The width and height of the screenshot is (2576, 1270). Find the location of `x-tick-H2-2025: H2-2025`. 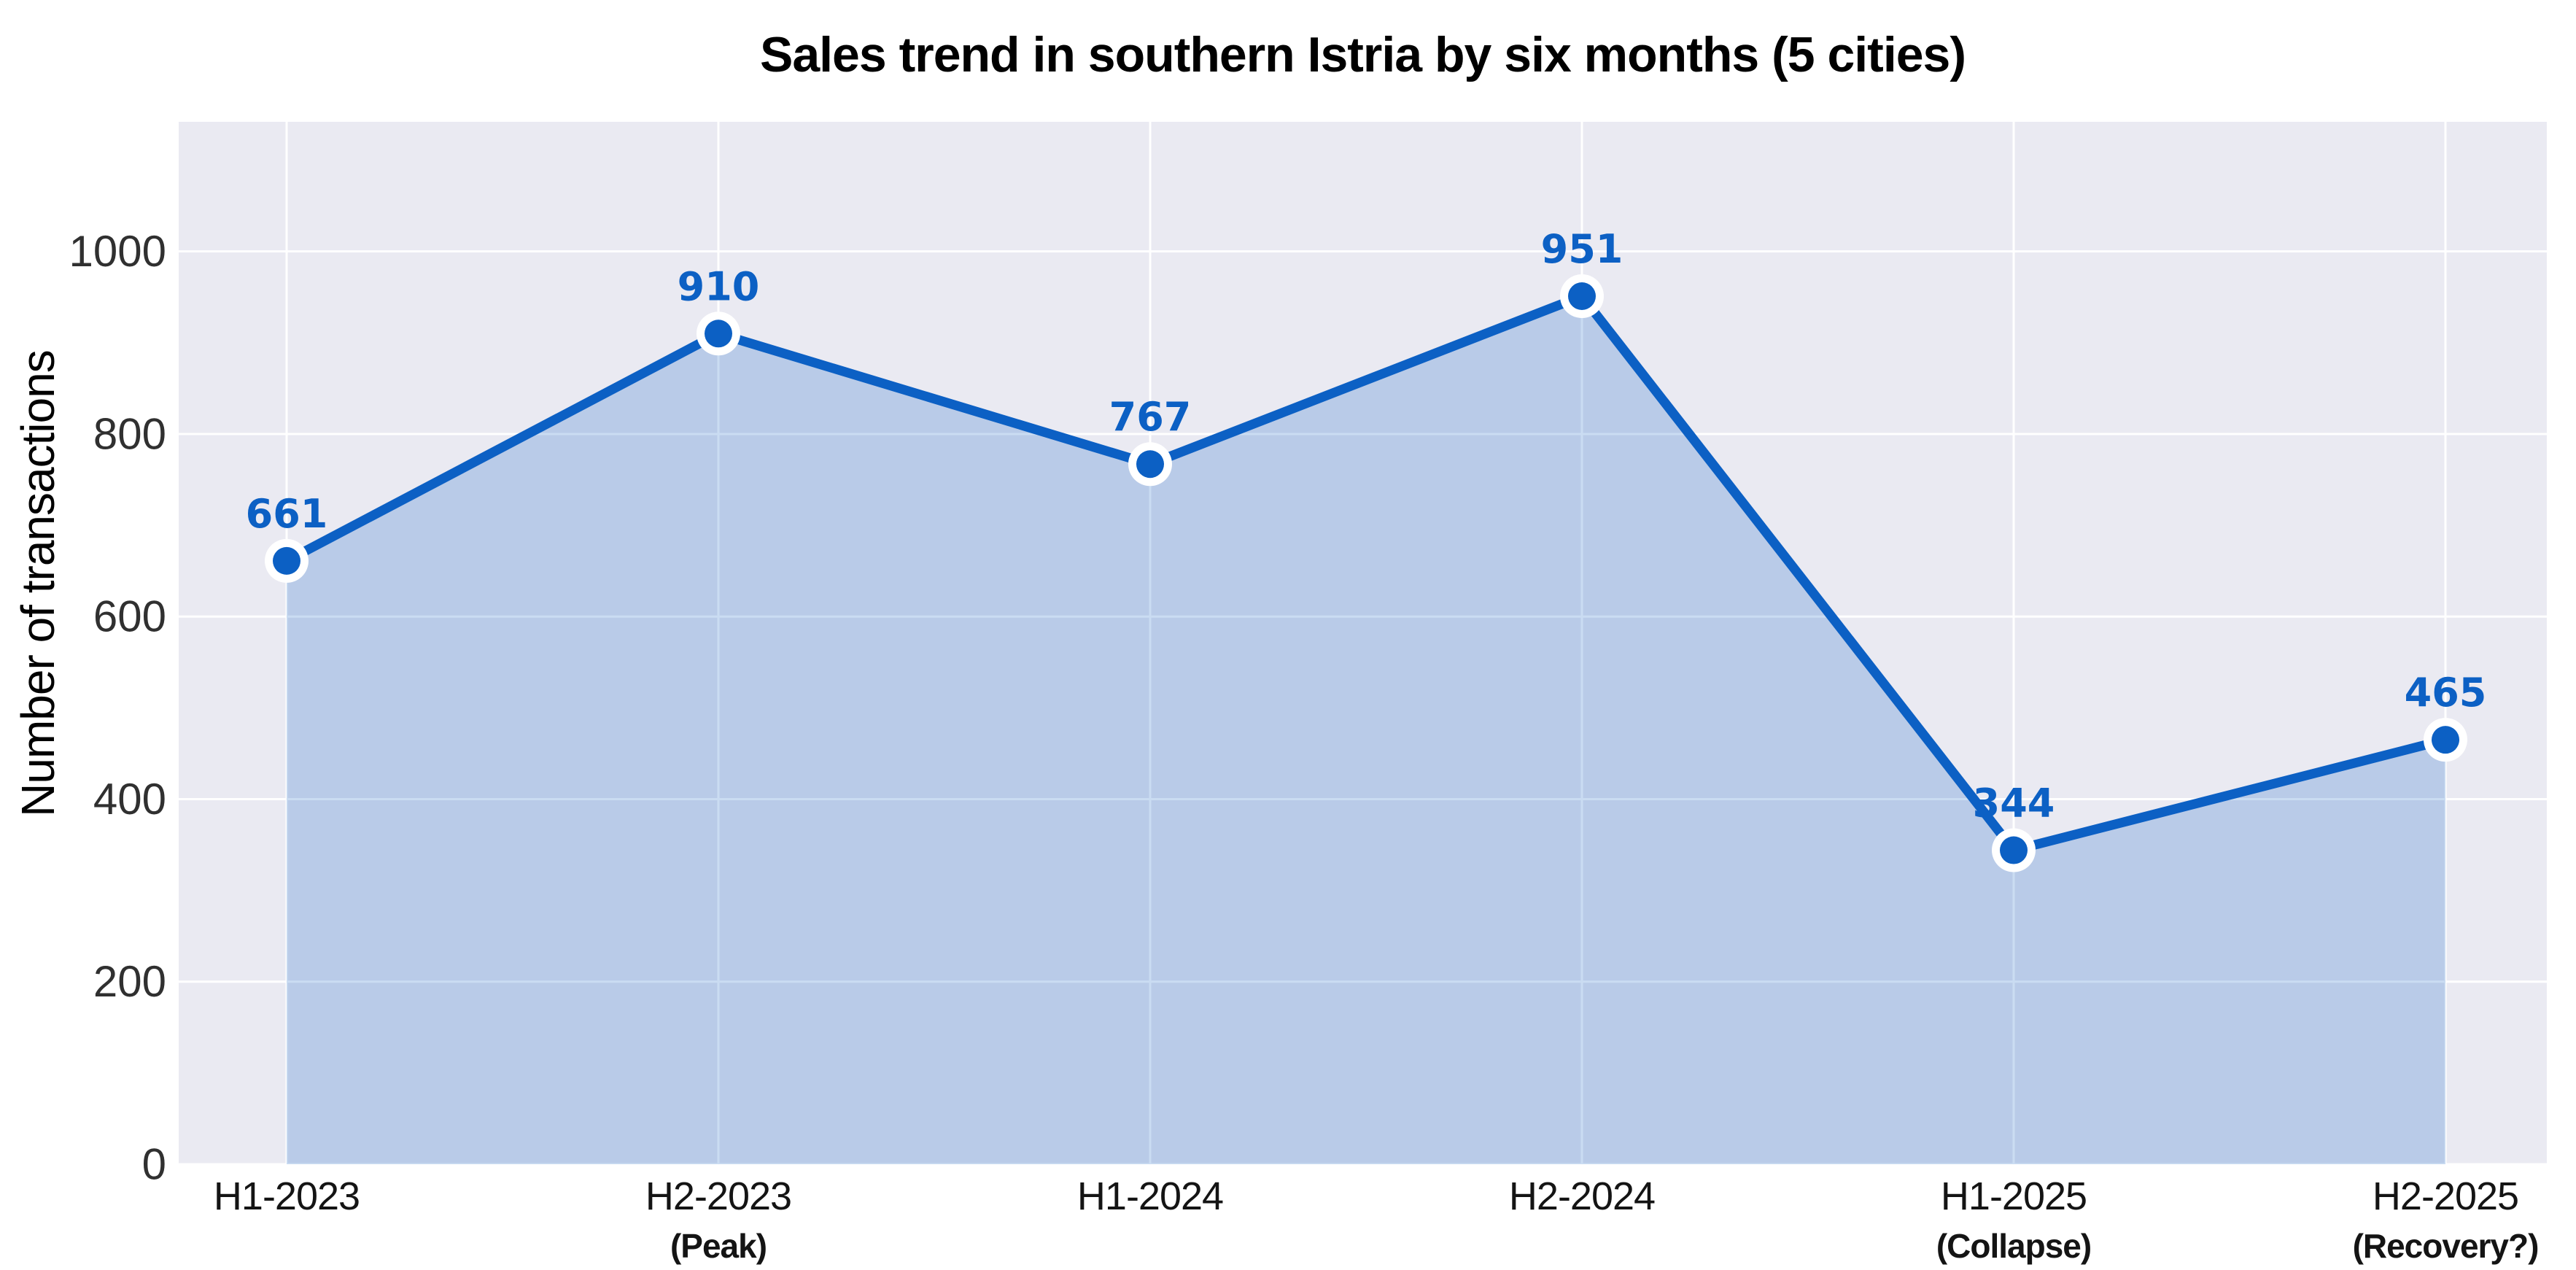

x-tick-H2-2025: H2-2025 is located at coordinates (2446, 1196).